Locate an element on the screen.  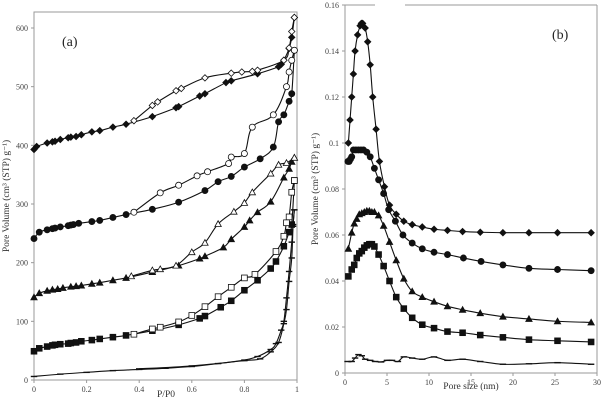
panel-b-y-axis-title: Pore Volume (cm³ (STP) g⁻¹) is located at coordinates (315, 189).